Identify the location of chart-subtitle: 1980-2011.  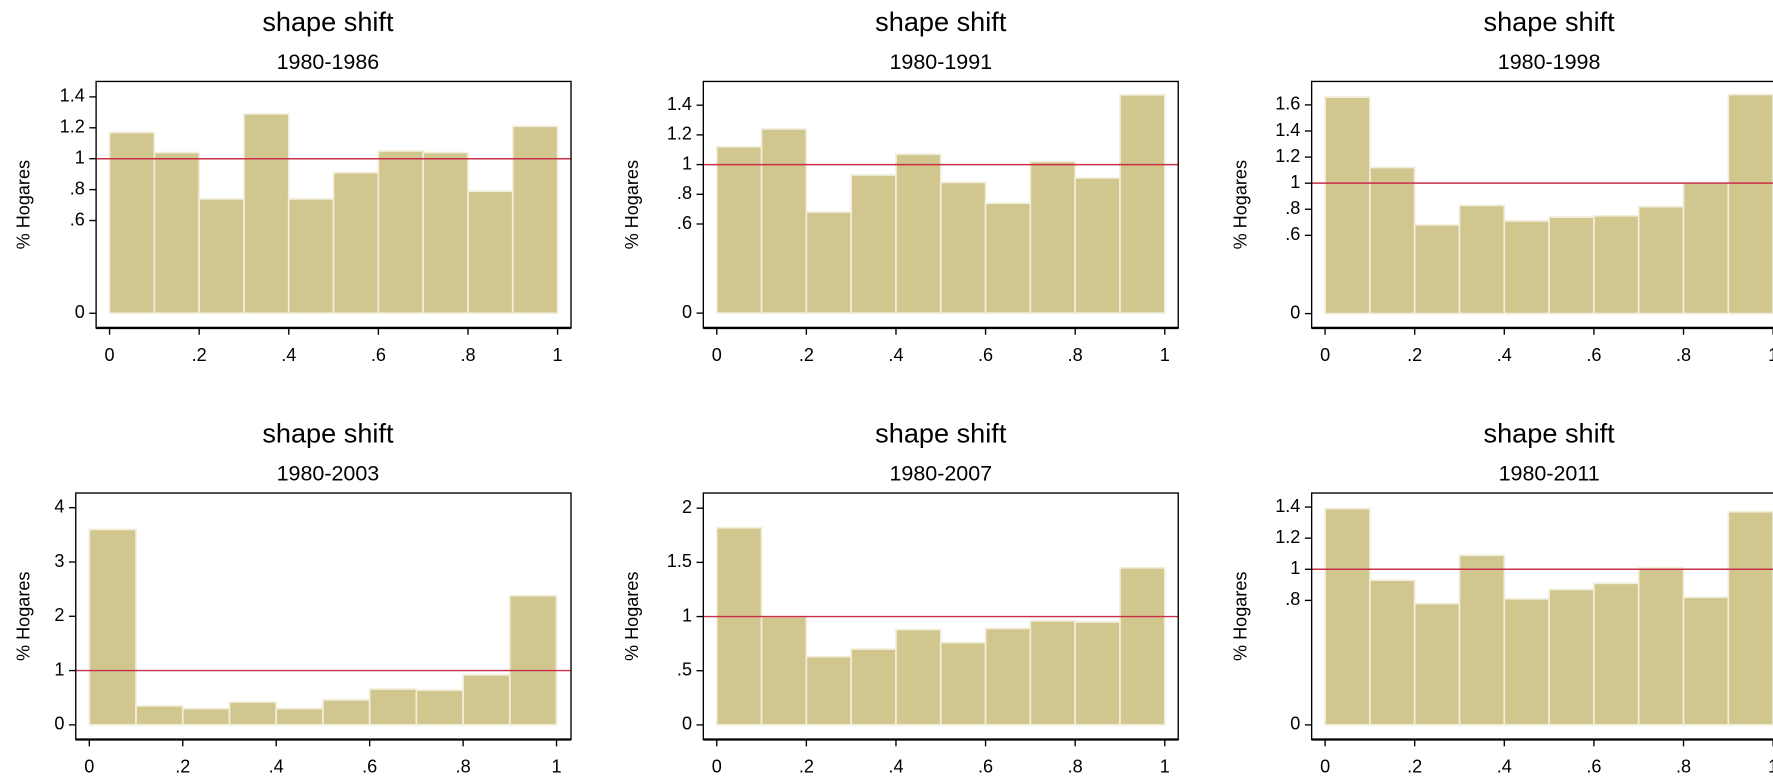
(1549, 474).